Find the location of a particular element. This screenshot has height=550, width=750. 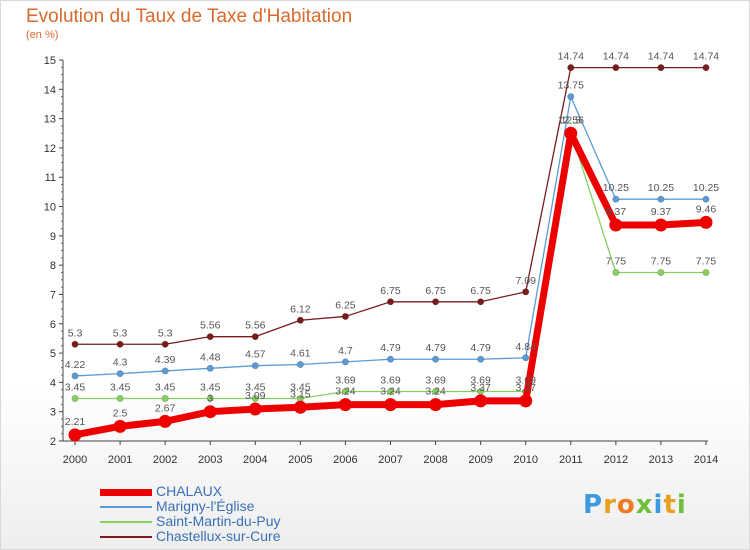

unit-label: (en %) is located at coordinates (42, 35).